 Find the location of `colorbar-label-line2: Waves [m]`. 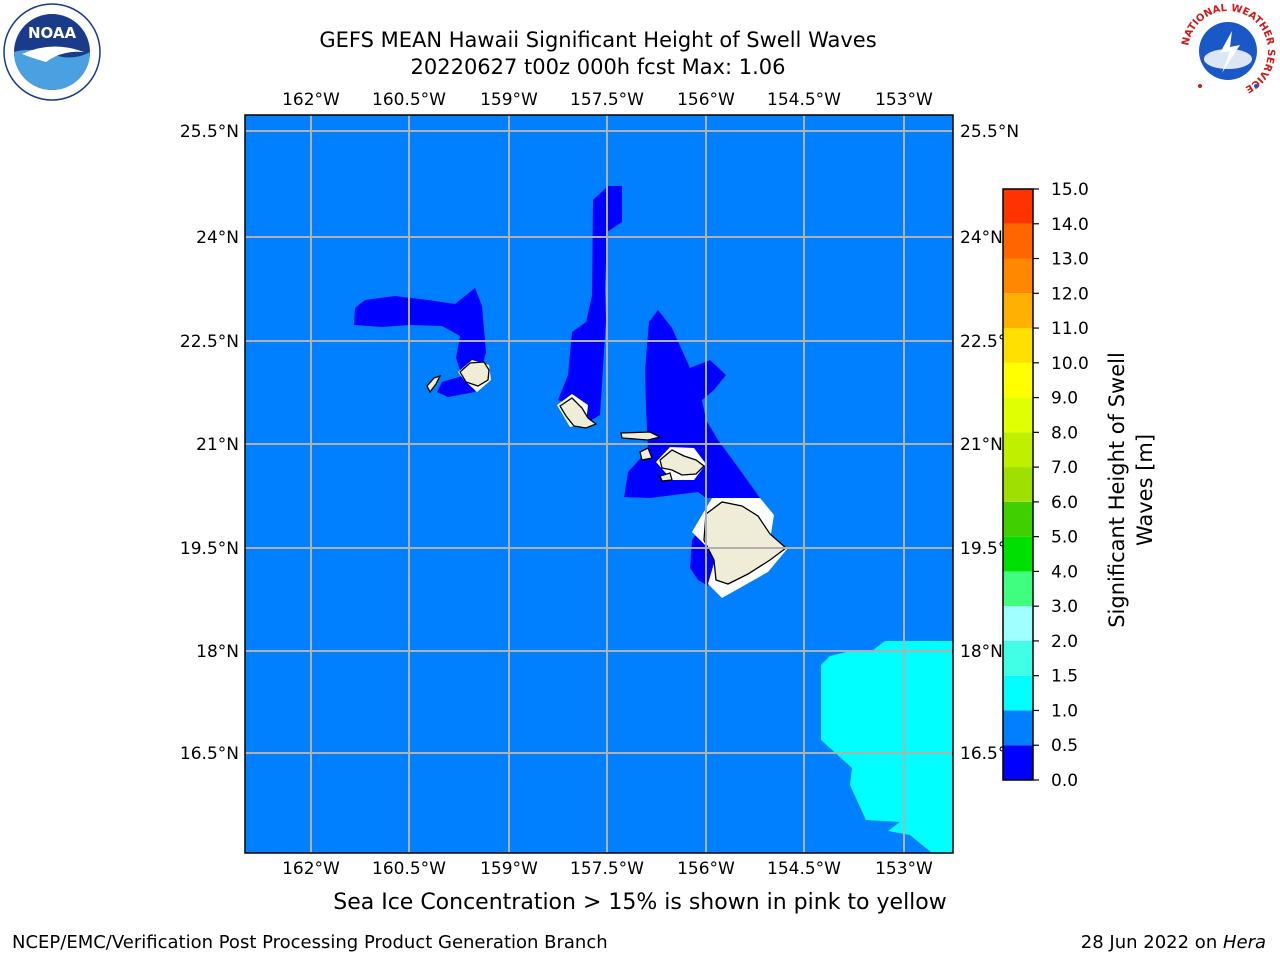

colorbar-label-line2: Waves [m] is located at coordinates (1145, 490).